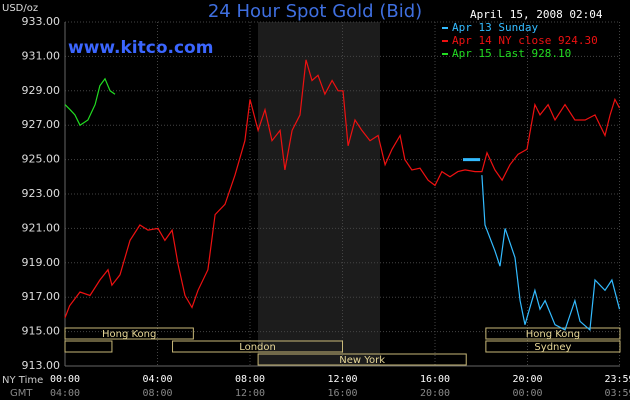 This screenshot has height=400, width=630. What do you see at coordinates (250, 393) in the screenshot?
I see `gmt-tick-label: 12:00` at bounding box center [250, 393].